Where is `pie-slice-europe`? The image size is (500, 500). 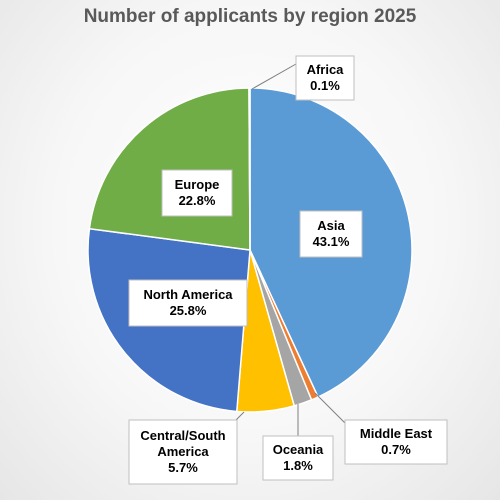
pie-slice-europe is located at coordinates (169, 169).